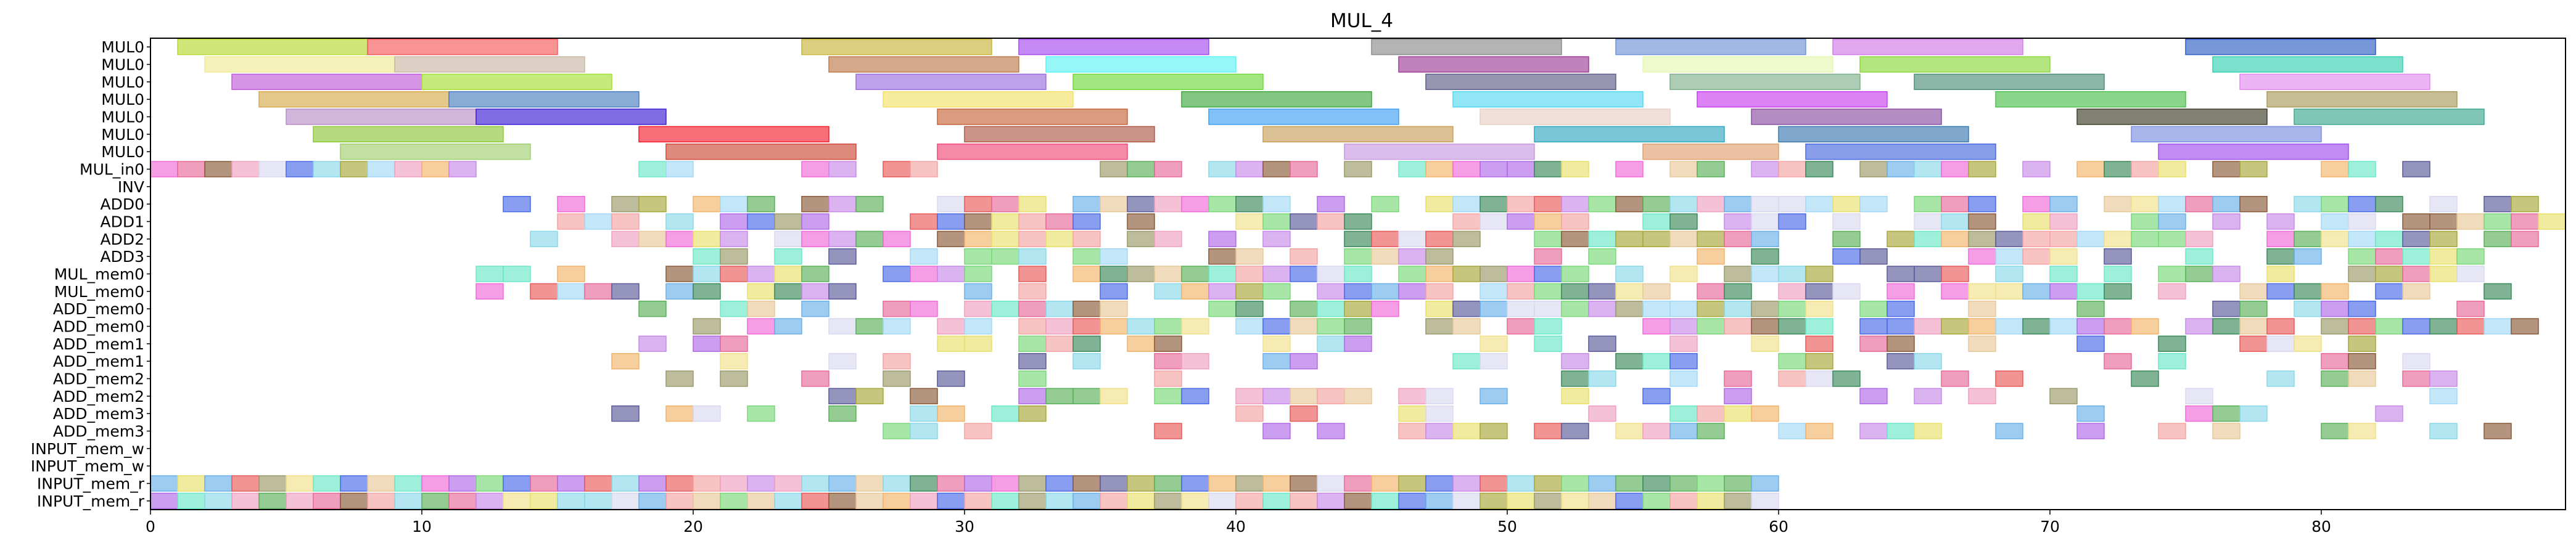 The image size is (2576, 554). Describe the element at coordinates (98, 379) in the screenshot. I see `y-tick-label: ADD_mem2` at that location.